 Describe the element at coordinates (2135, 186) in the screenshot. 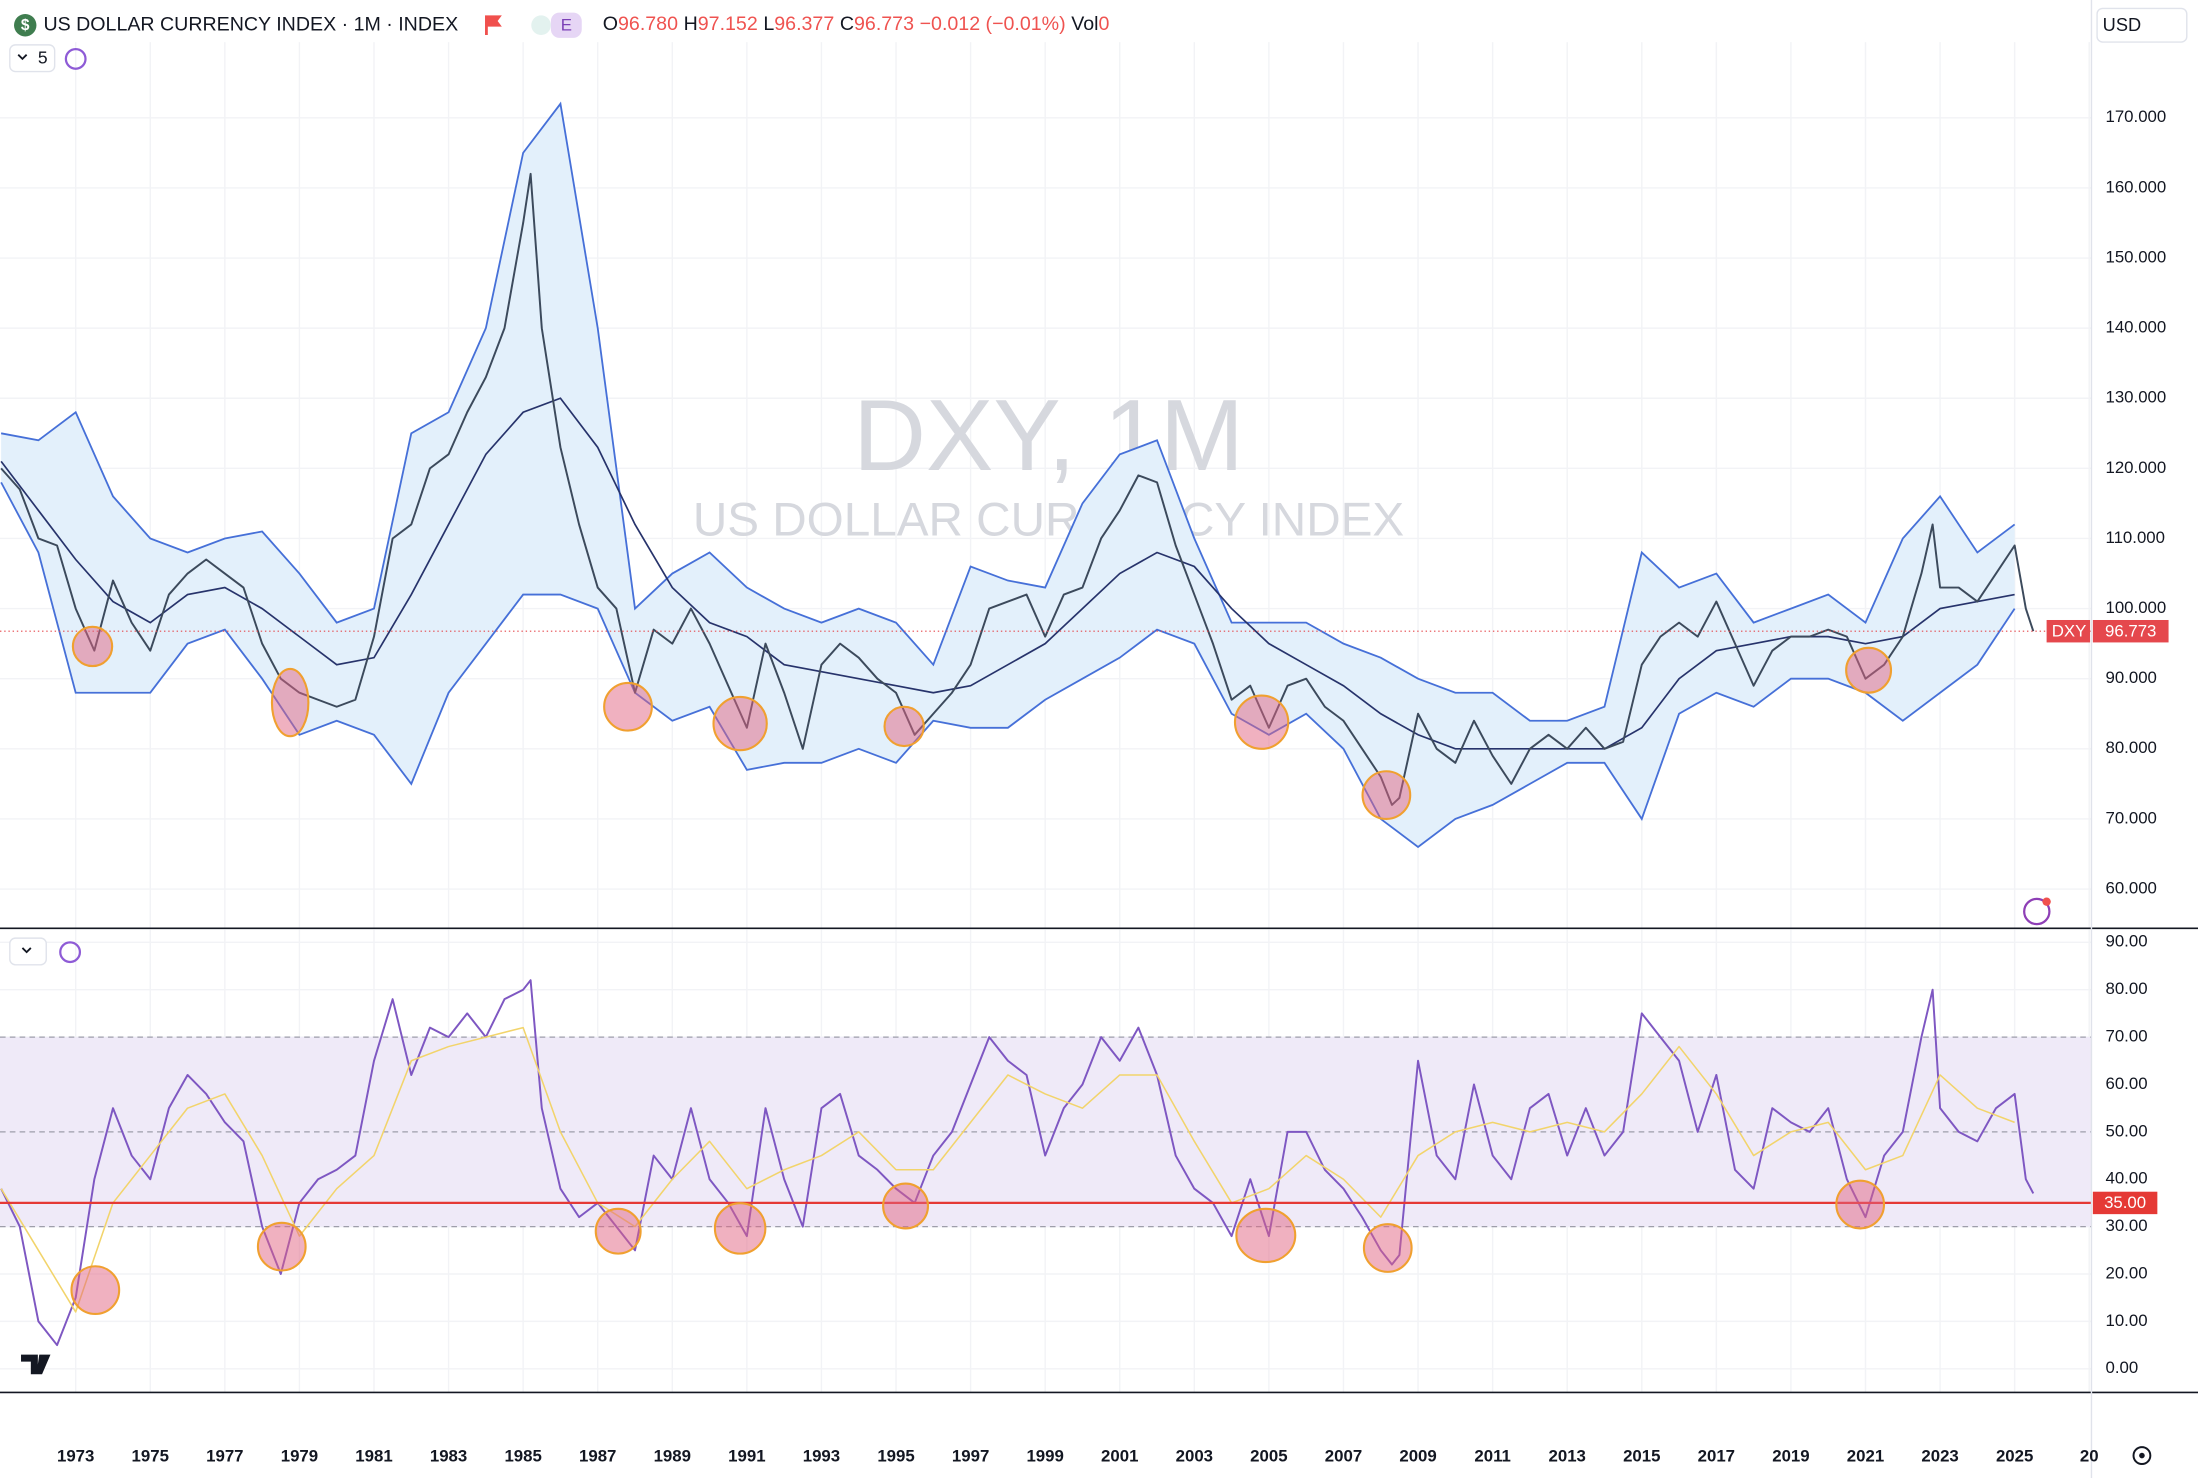

I see `y-tick-label: 160.000` at that location.